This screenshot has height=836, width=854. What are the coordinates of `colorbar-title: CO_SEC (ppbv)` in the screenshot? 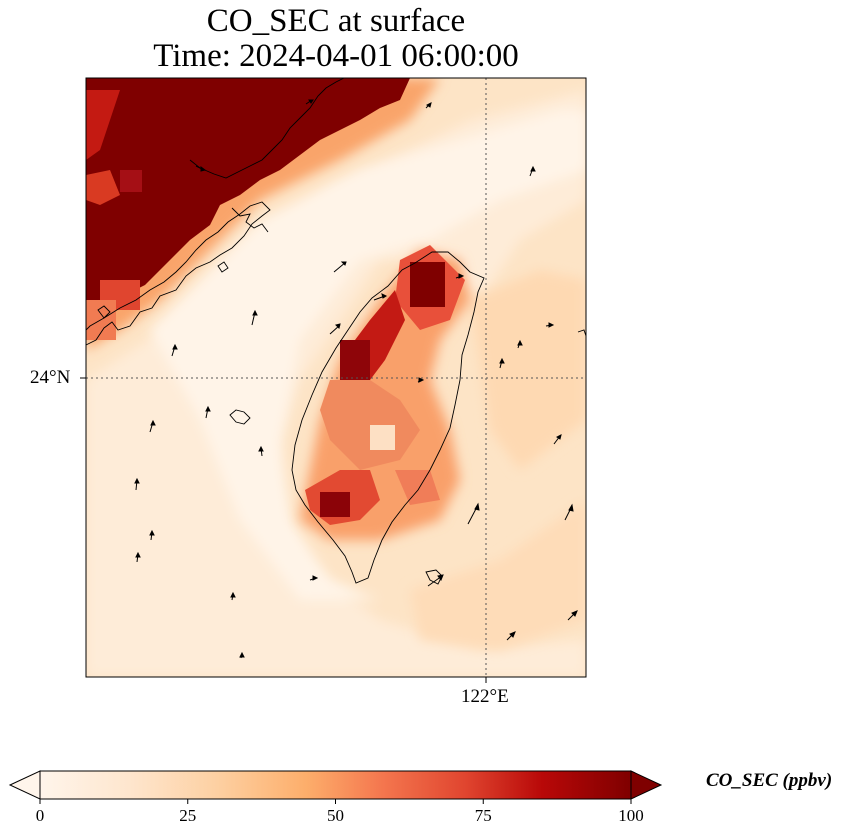 It's located at (769, 780).